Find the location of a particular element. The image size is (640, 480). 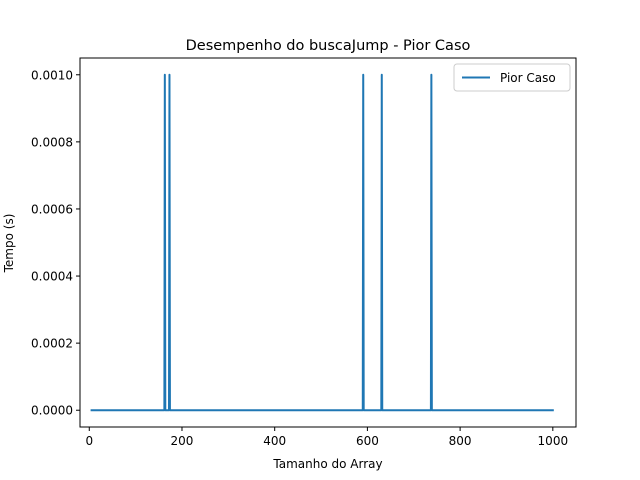

x-tick-label: 1000 is located at coordinates (553, 441).